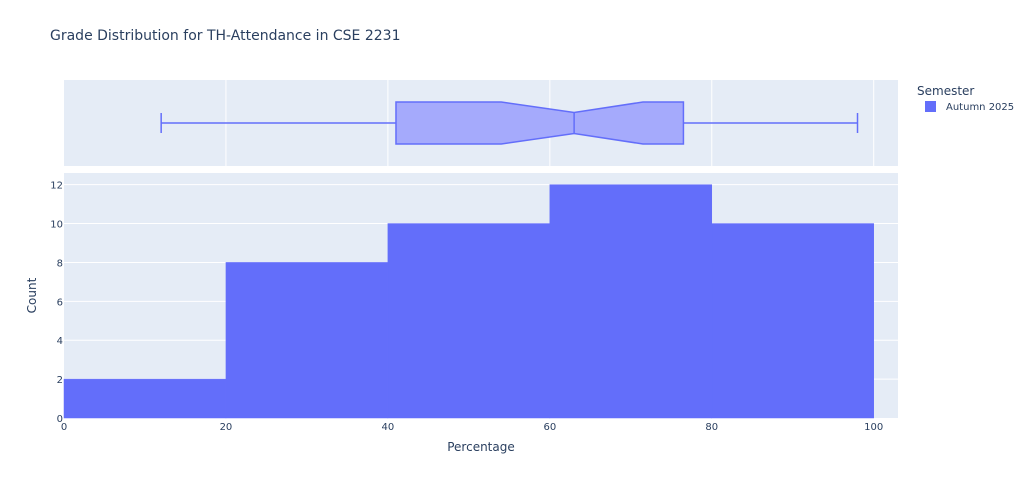  What do you see at coordinates (711, 427) in the screenshot?
I see `x-tick-label: 80` at bounding box center [711, 427].